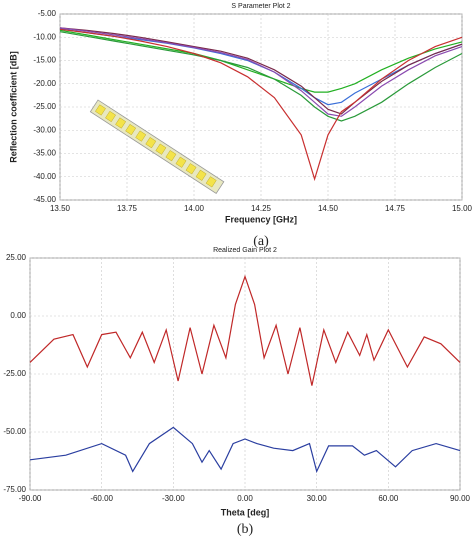 This screenshot has width=474, height=544. I want to click on x-tick-label: 30.00, so click(317, 498).